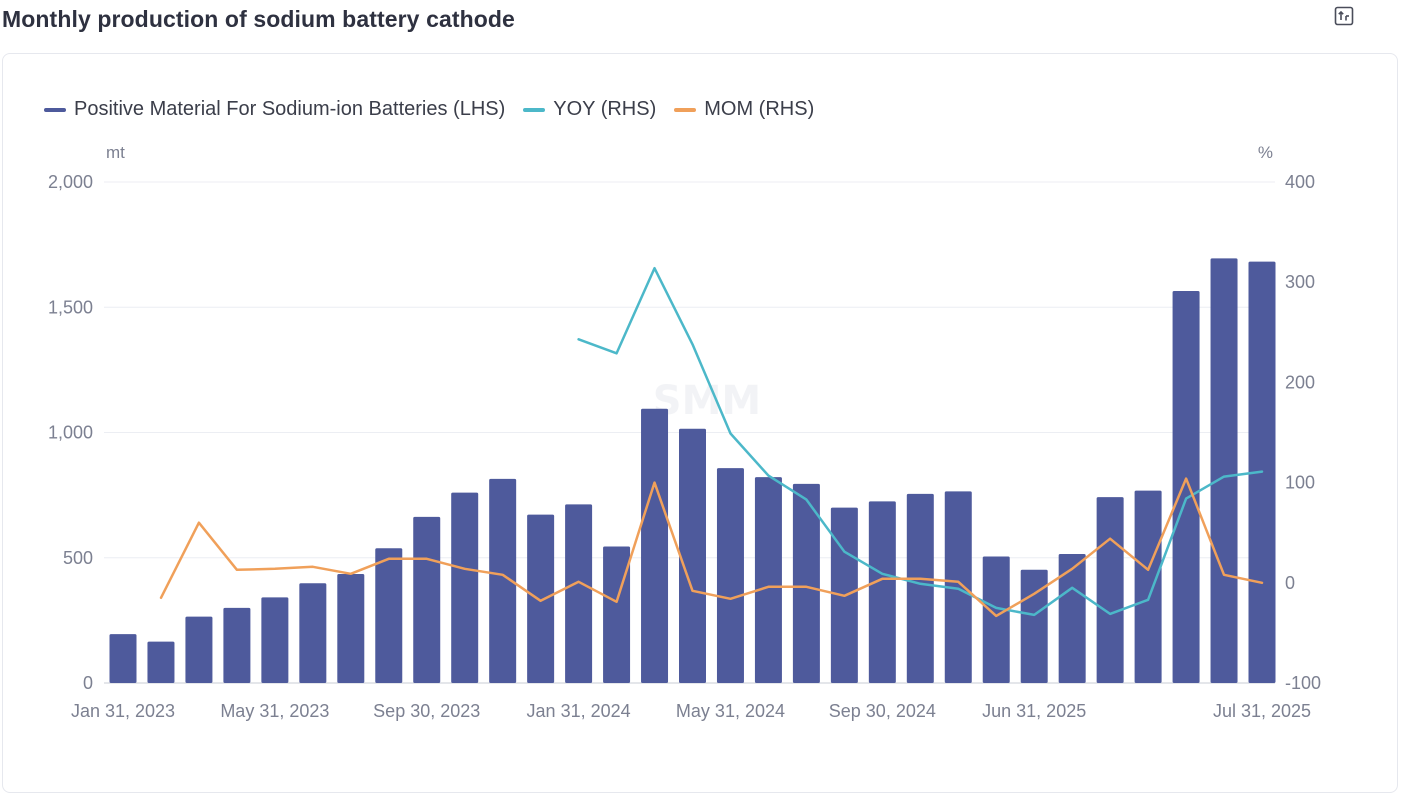  I want to click on right-tick-label: 300, so click(1300, 282).